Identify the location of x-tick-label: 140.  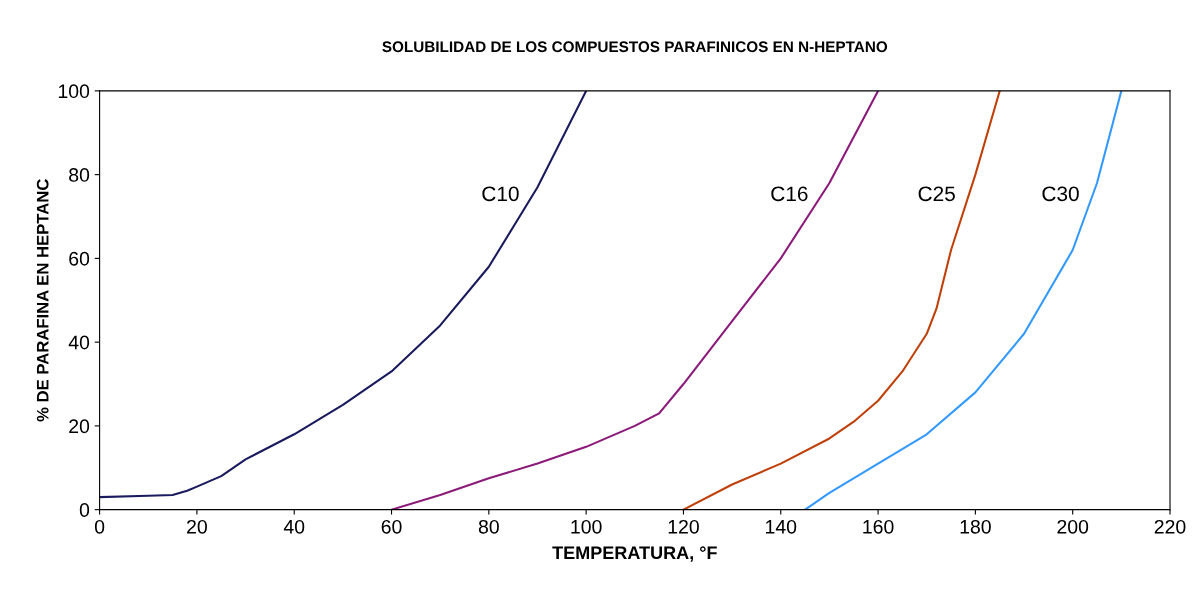
(781, 526).